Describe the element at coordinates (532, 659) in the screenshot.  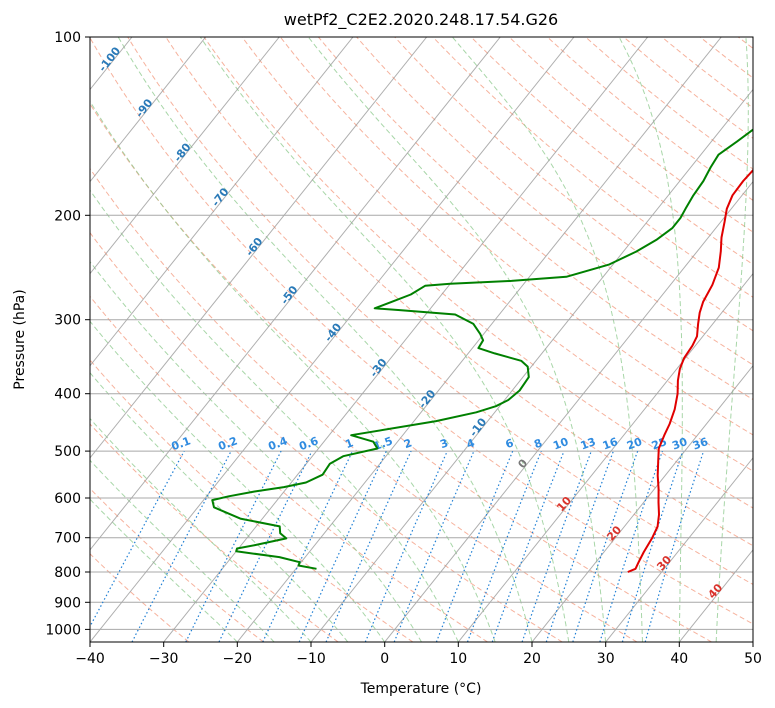
I see `x-tick-label: 20` at that location.